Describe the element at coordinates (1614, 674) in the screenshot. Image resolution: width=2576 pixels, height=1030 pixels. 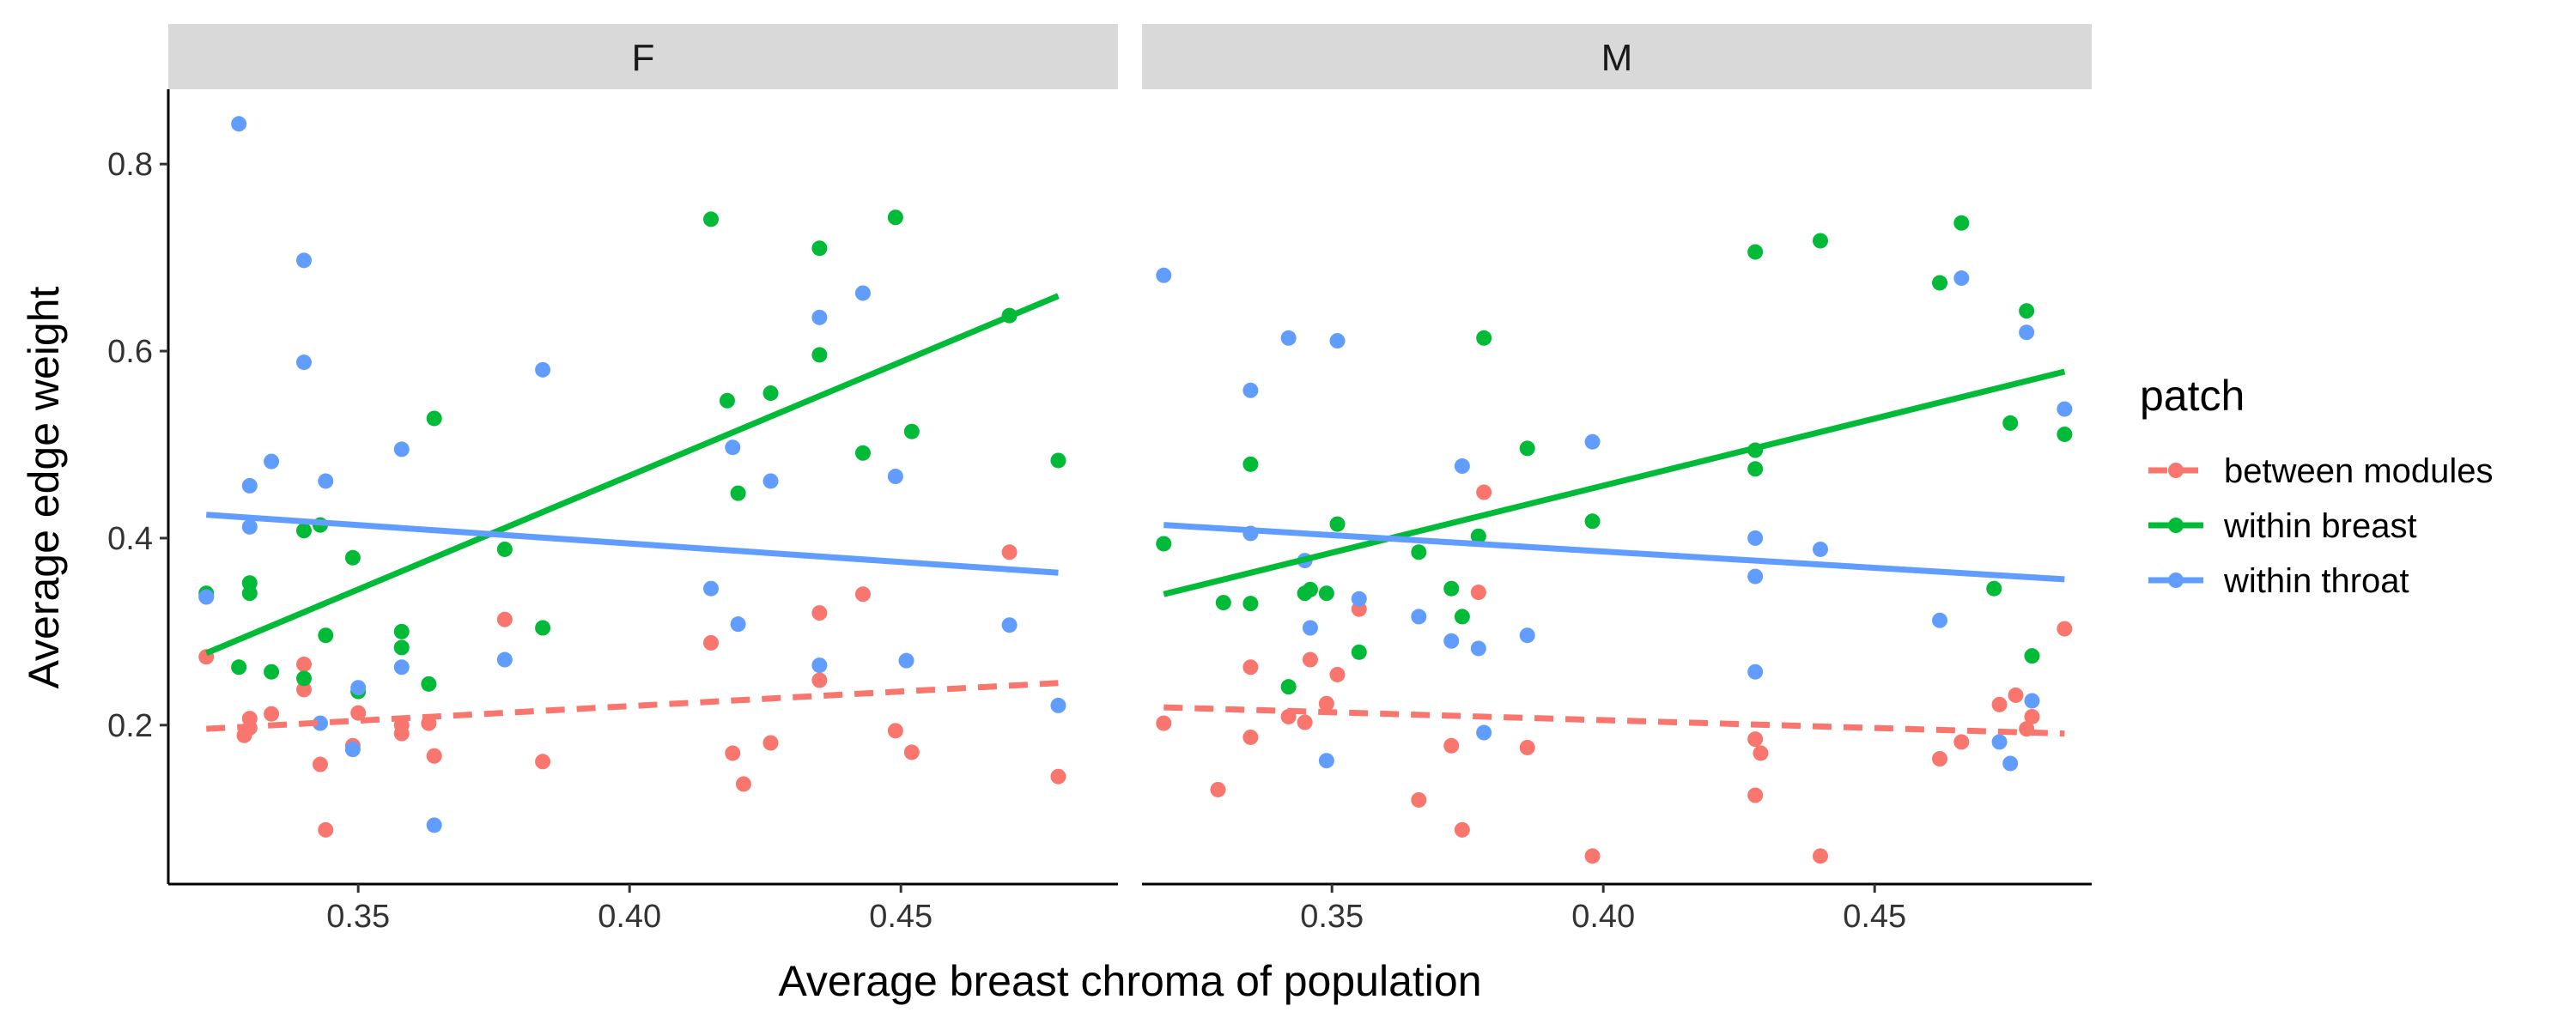
I see `series-between-modules-m` at that location.